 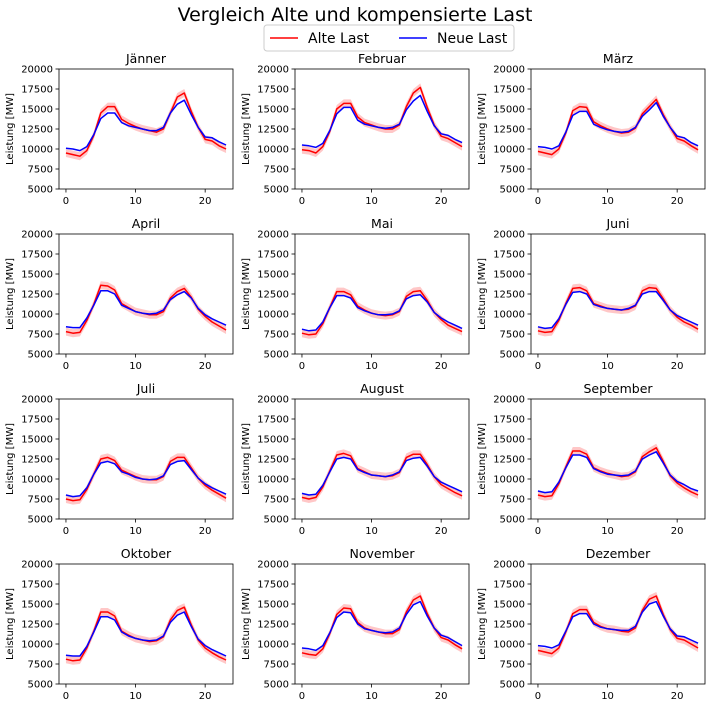 What do you see at coordinates (618, 388) in the screenshot?
I see `subplot-title: September` at bounding box center [618, 388].